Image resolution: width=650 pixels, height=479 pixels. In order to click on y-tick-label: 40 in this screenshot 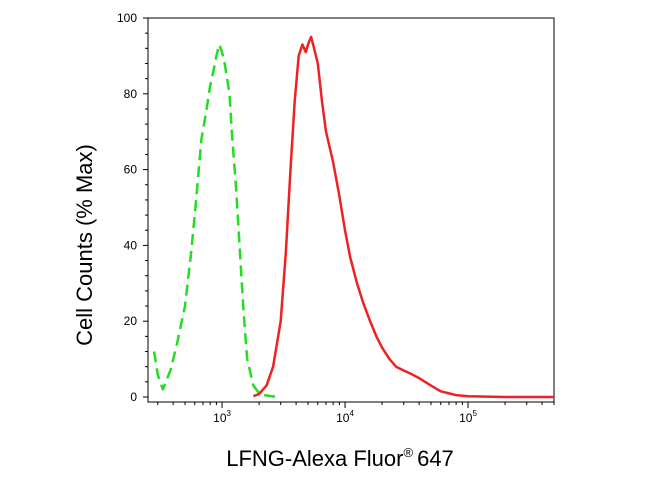, I will do `click(131, 245)`.